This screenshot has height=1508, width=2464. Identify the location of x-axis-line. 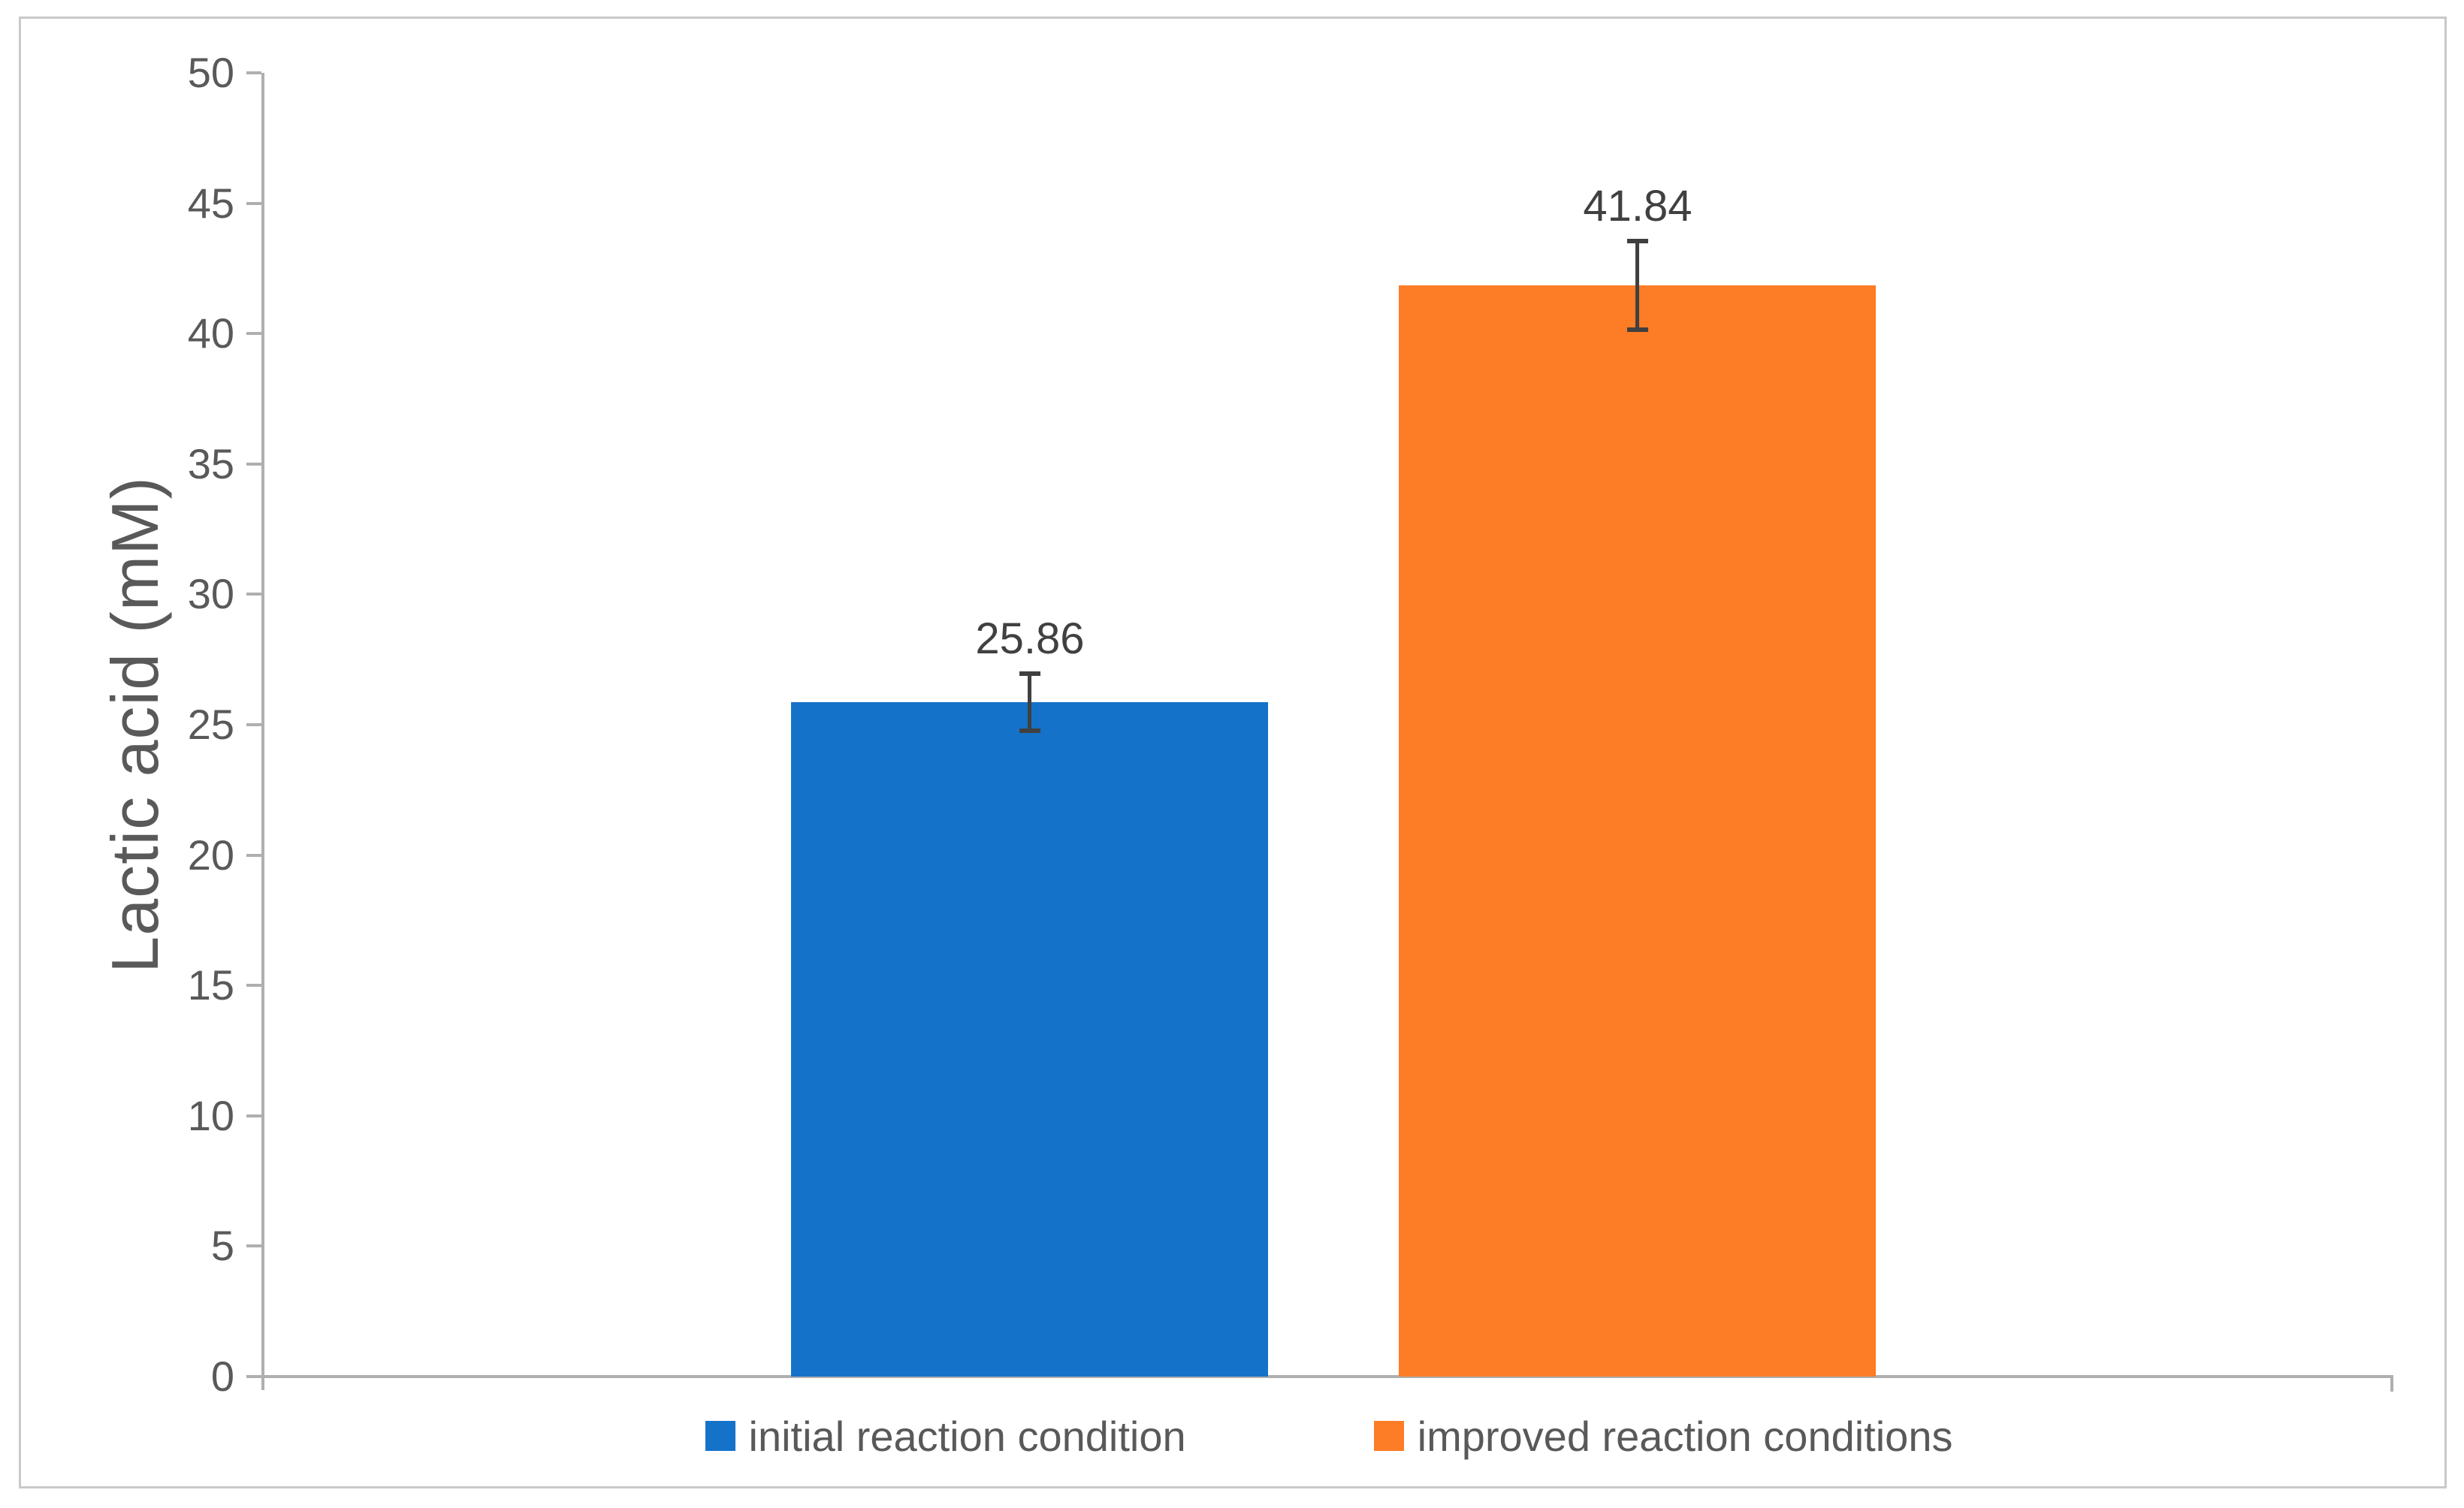
(1327, 1376).